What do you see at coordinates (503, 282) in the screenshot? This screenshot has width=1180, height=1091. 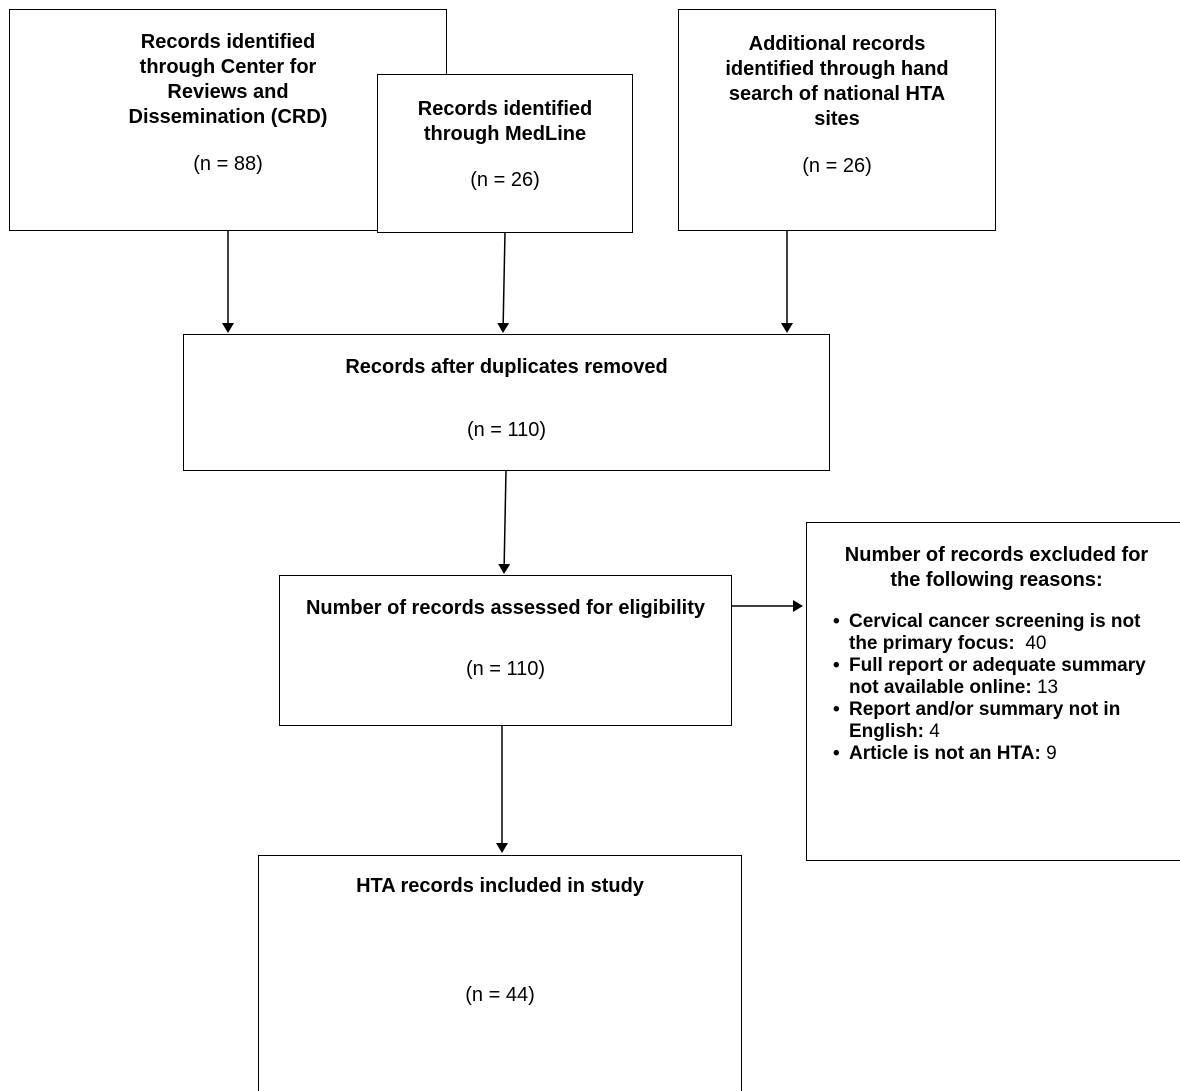 I see `arrow-medline-to-duplicates` at bounding box center [503, 282].